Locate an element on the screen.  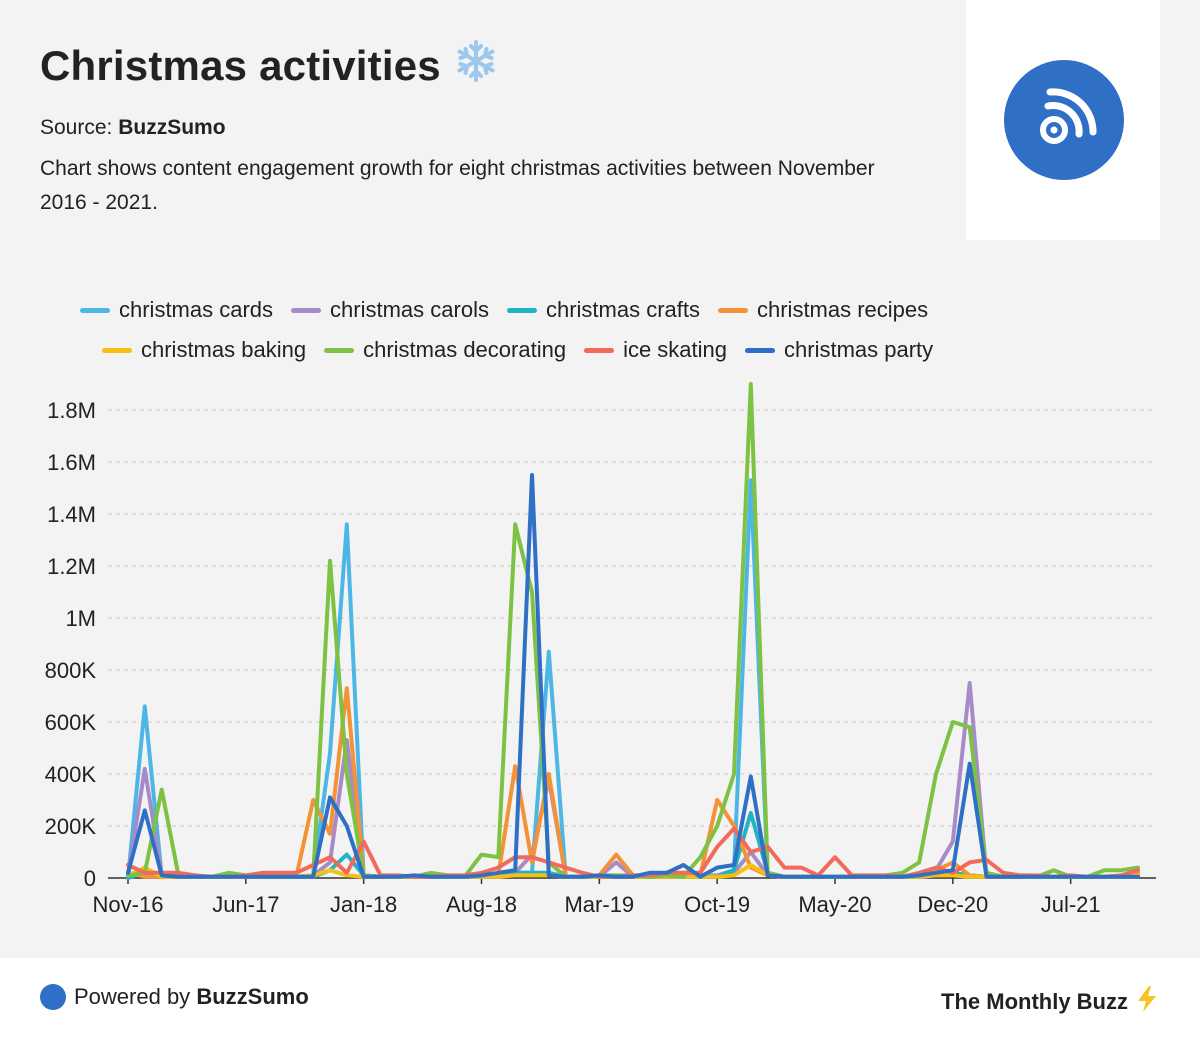
legend-label: christmas party is located at coordinates (859, 349).